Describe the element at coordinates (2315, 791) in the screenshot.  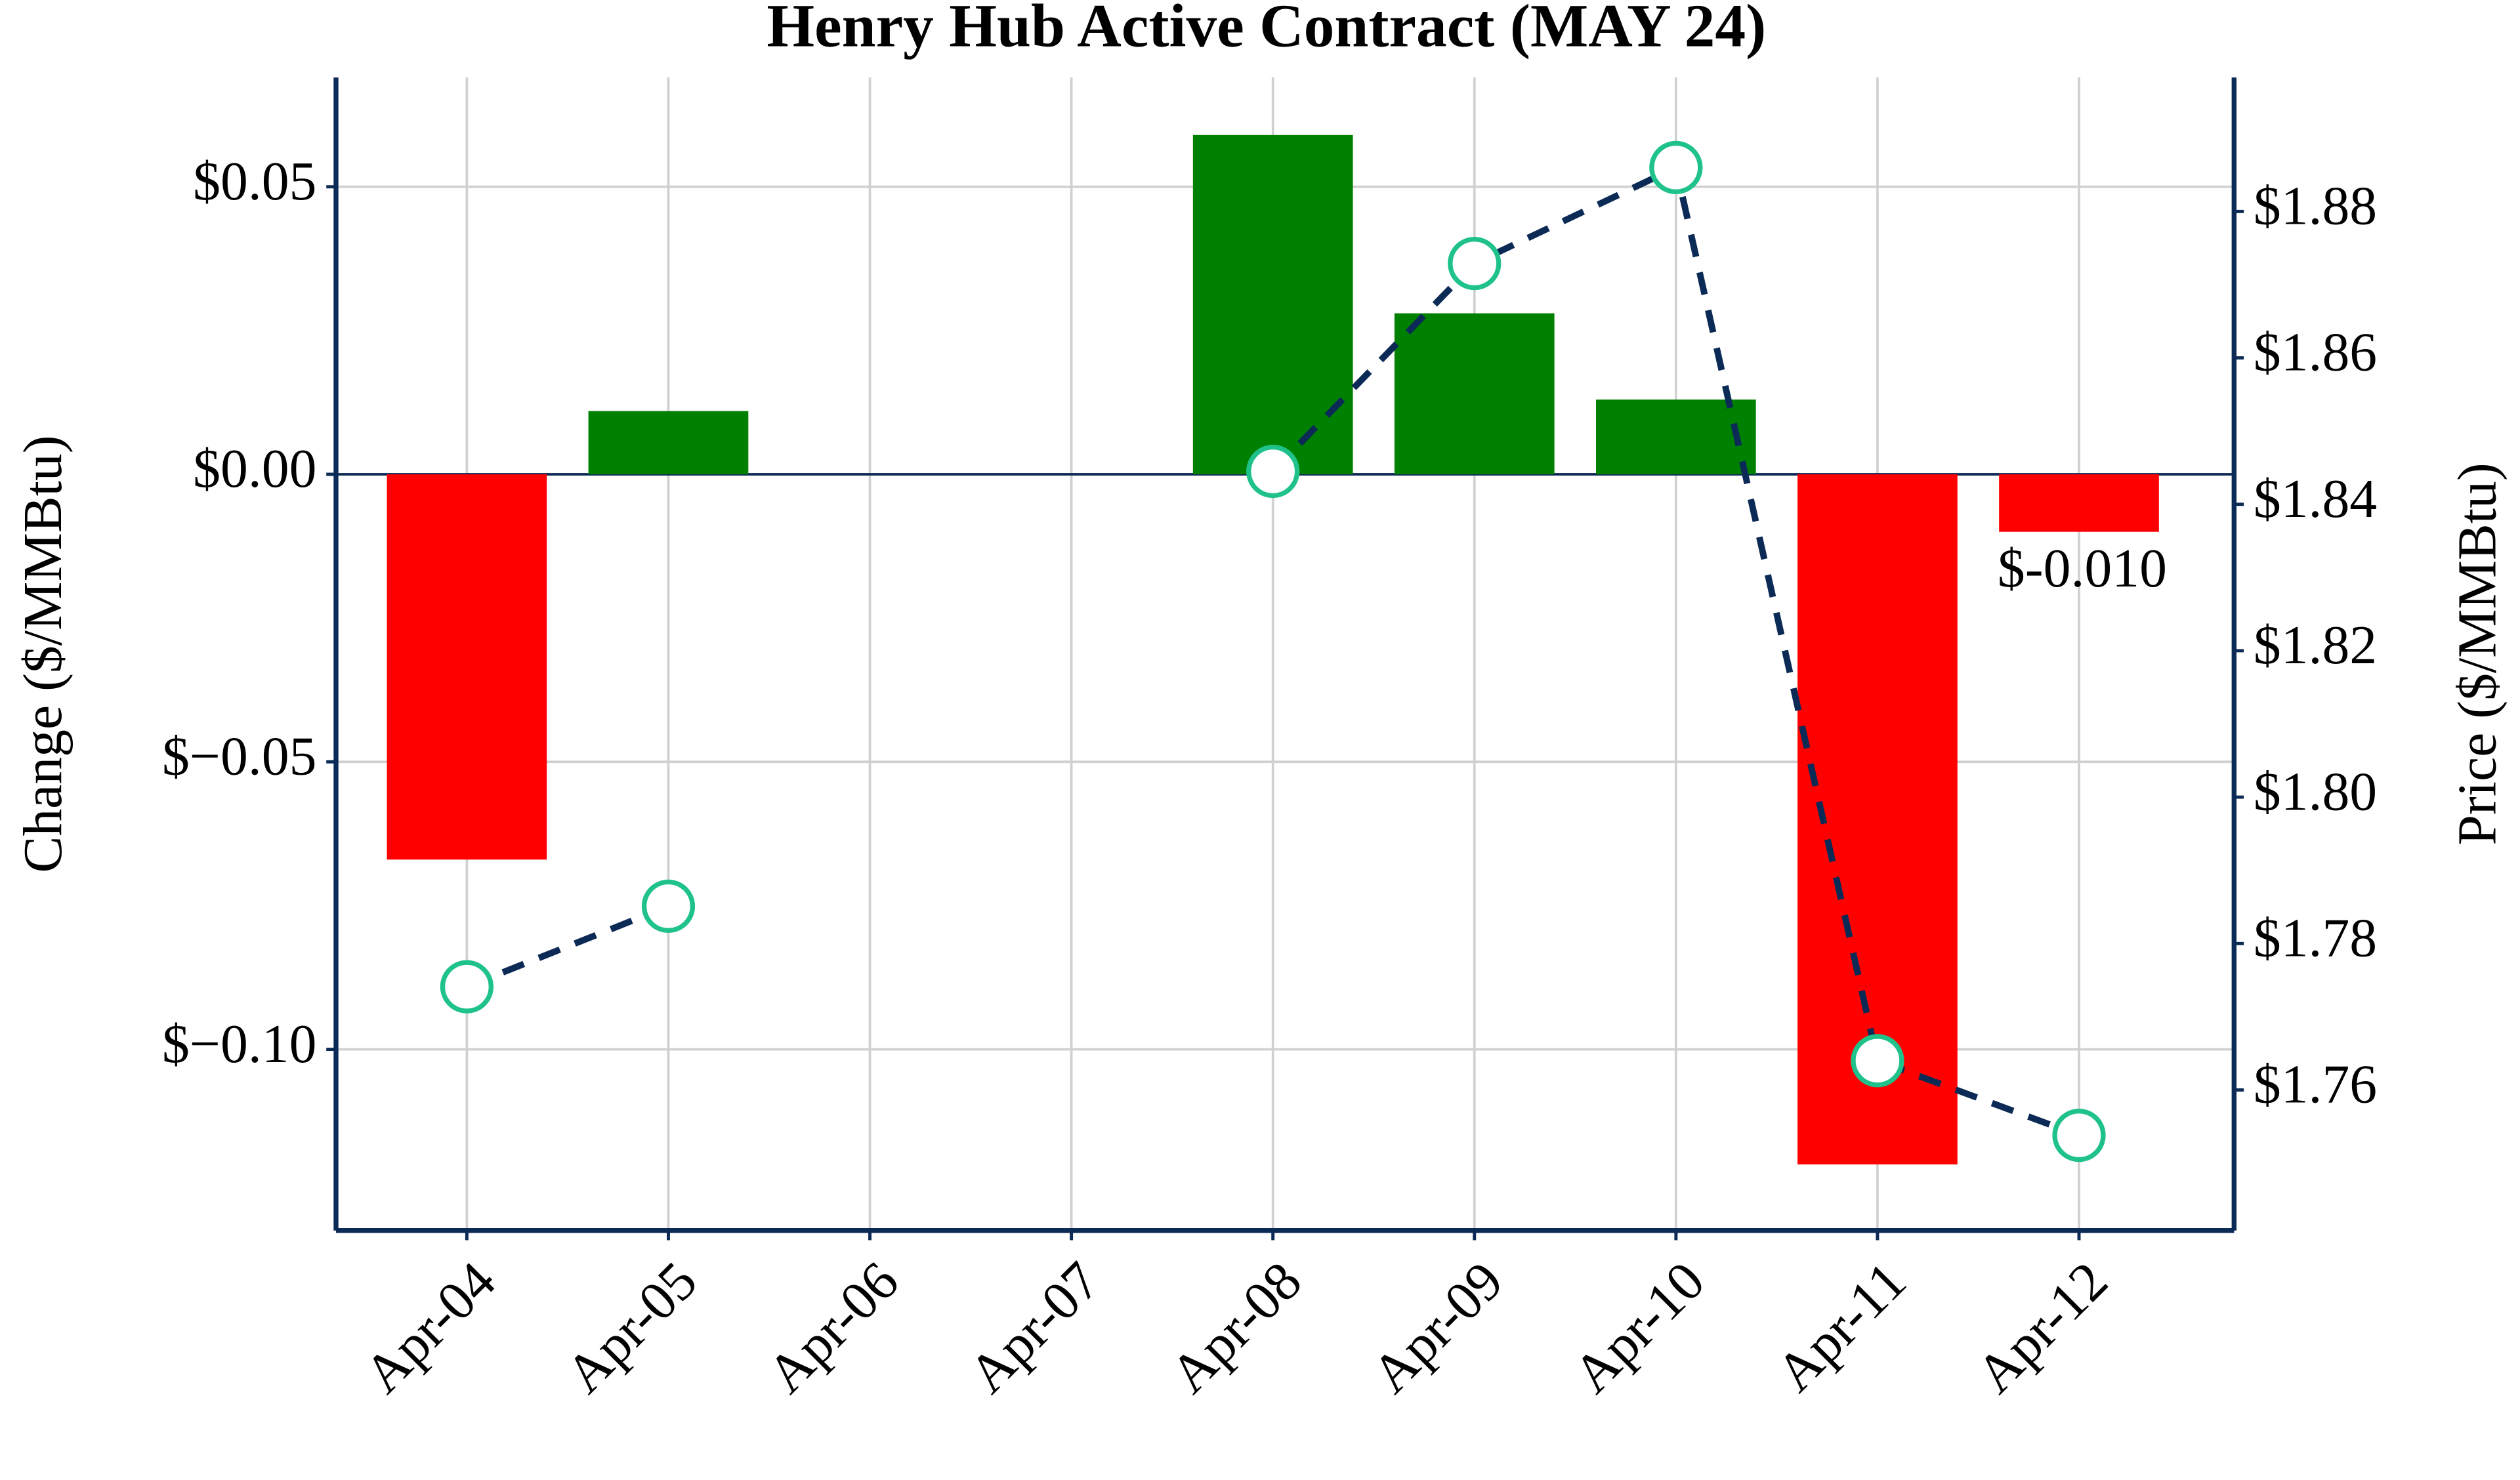
I see `y2-tick-label: $1.80` at that location.